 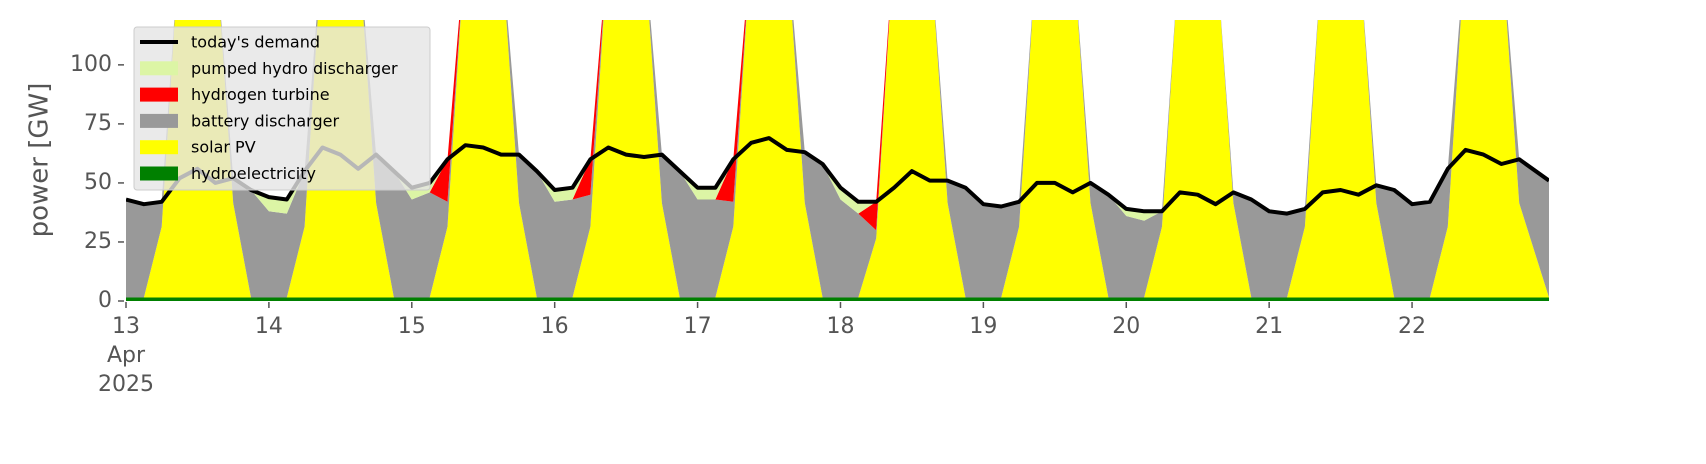 I want to click on y-tick-label: 0, so click(x=105, y=300).